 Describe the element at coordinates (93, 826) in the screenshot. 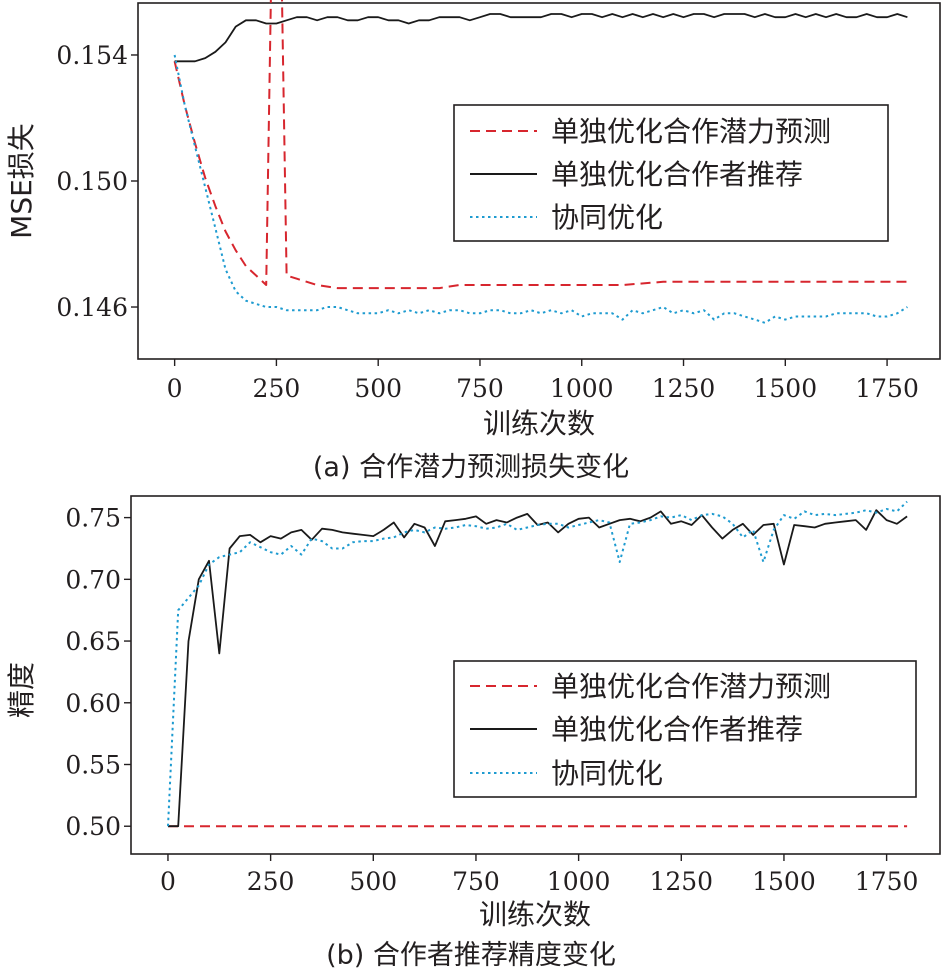

I see `y-tick-label: 0.50` at that location.